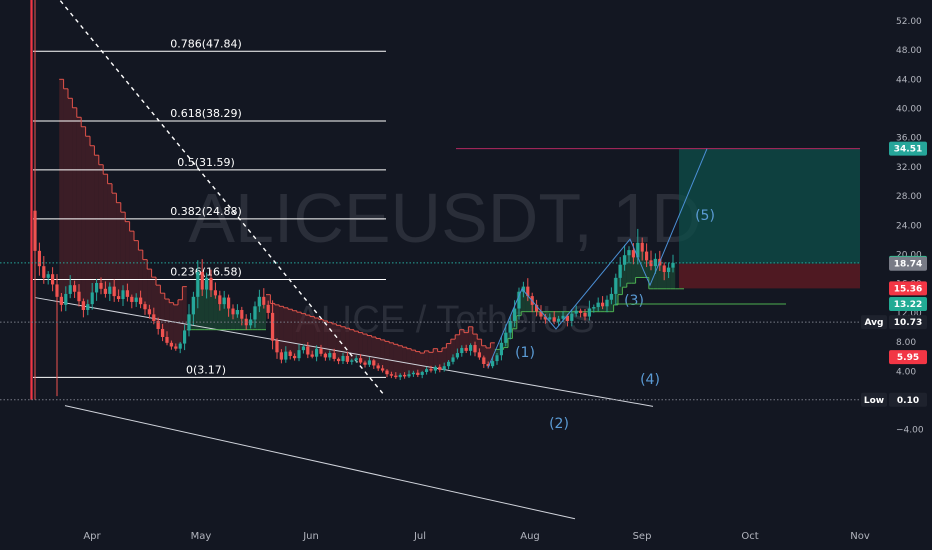 The image size is (932, 550). Describe the element at coordinates (909, 22) in the screenshot. I see `price-tick-52: 52.00` at that location.